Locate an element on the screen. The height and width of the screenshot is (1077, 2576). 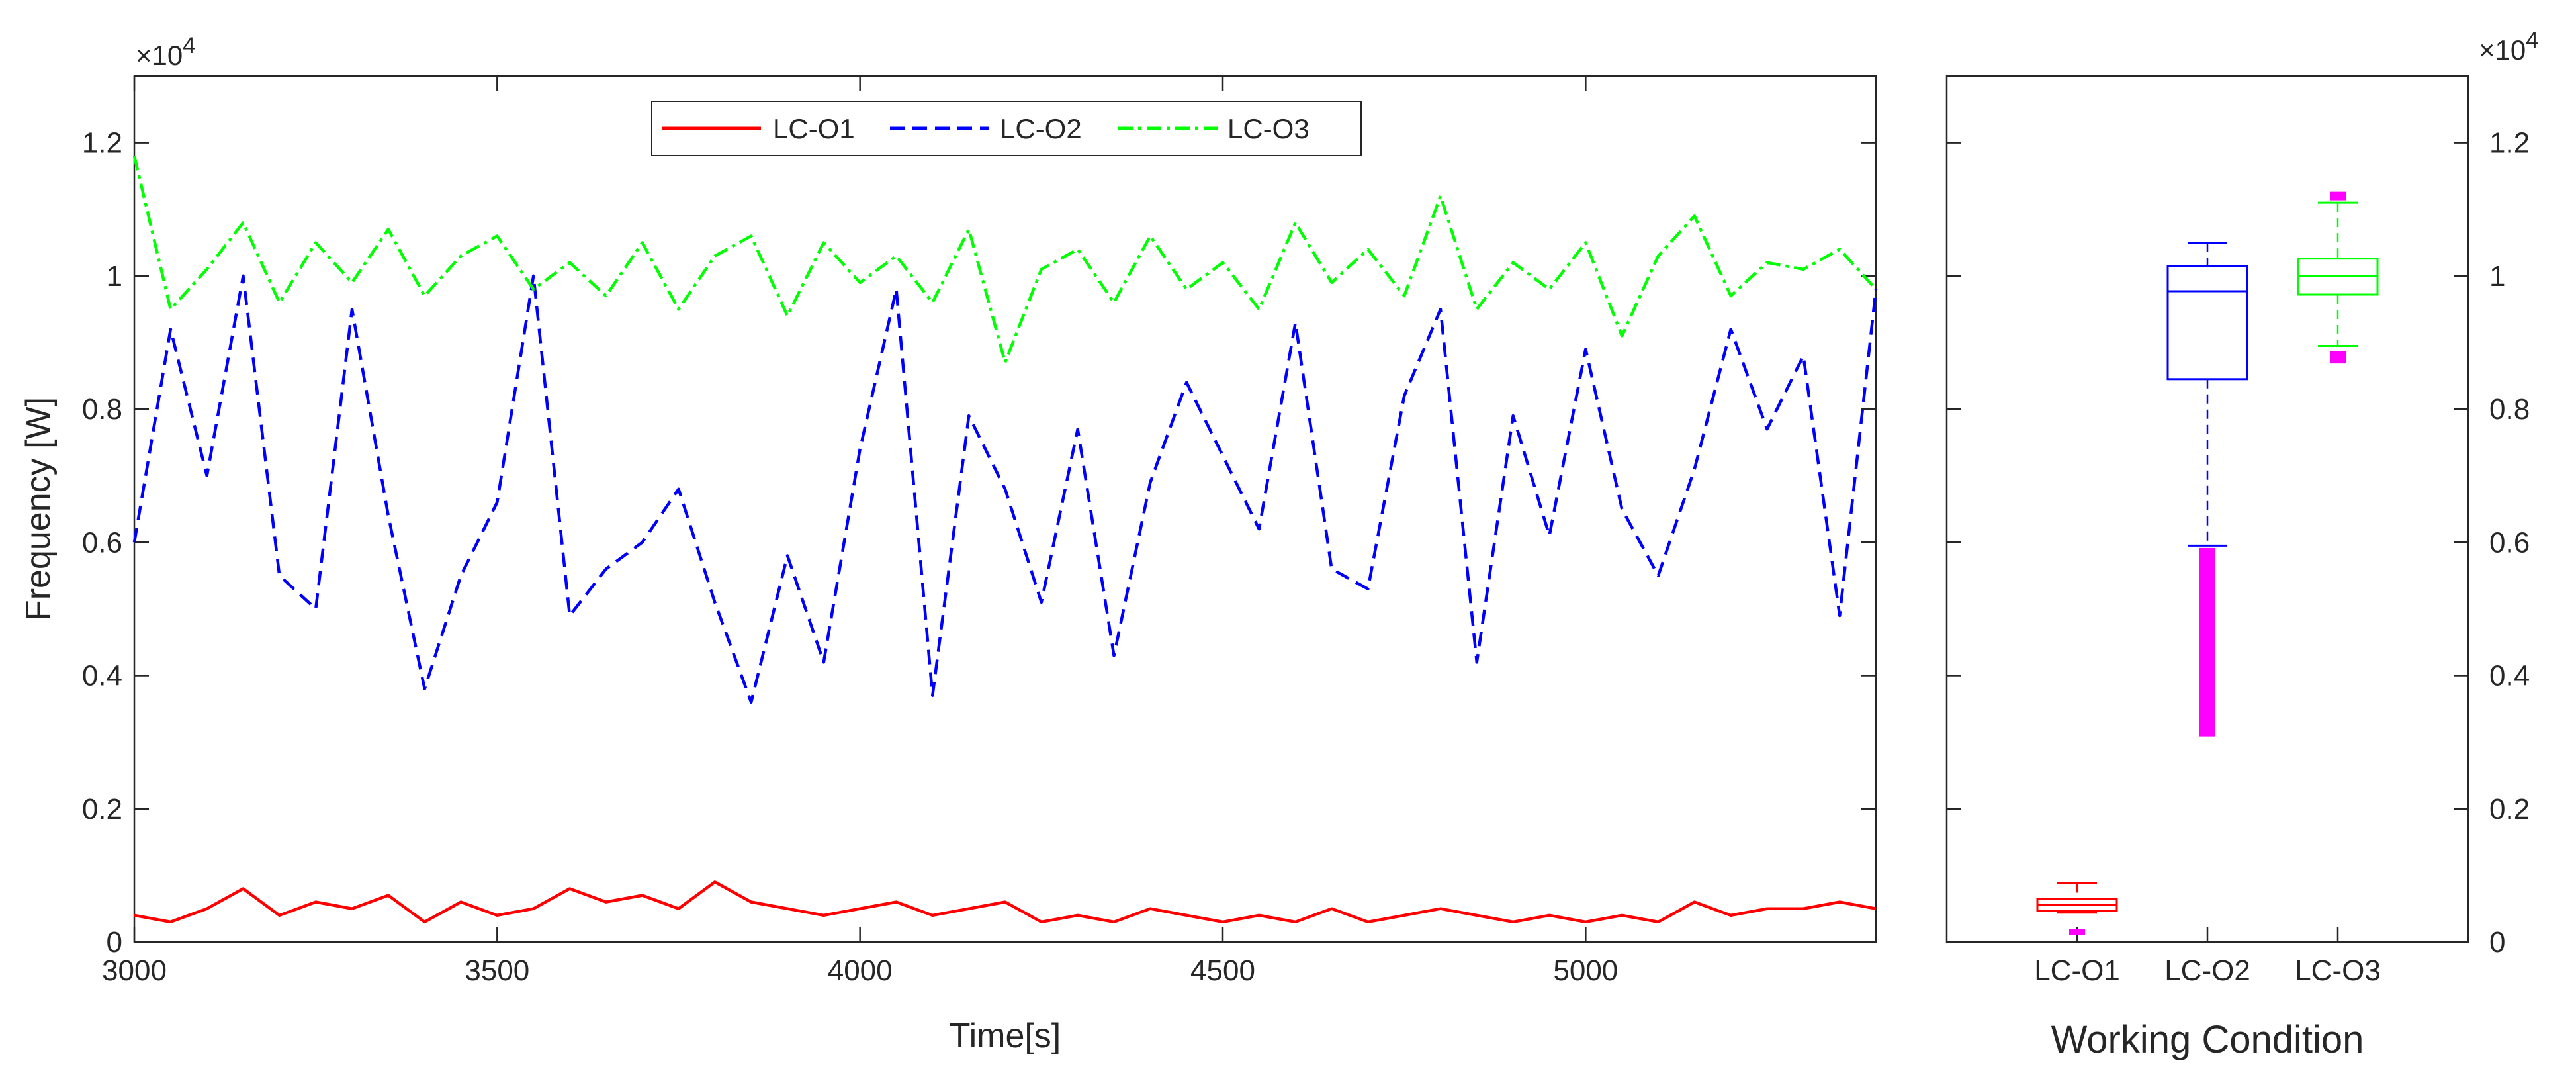
time-series-y-multiplier: ×10⁴ is located at coordinates (165, 52).